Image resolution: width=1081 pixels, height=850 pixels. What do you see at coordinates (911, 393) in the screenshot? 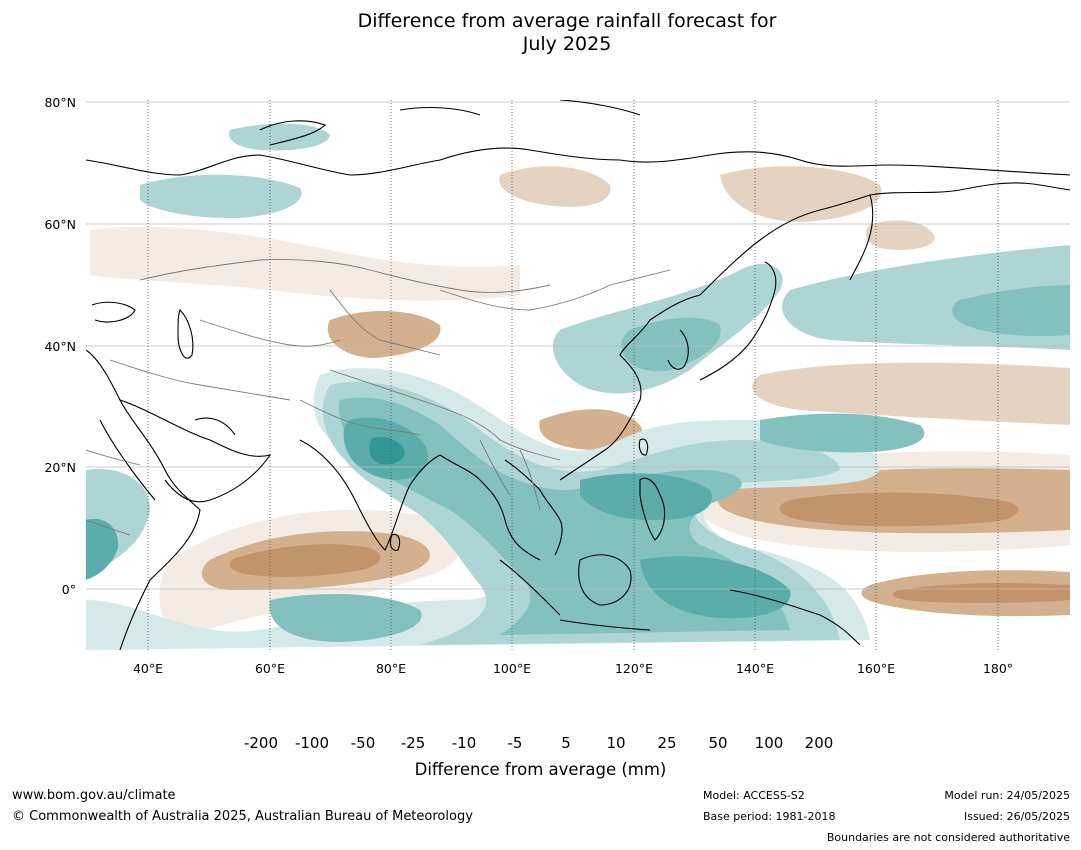
I see `dry-region-north-west-pacific` at bounding box center [911, 393].